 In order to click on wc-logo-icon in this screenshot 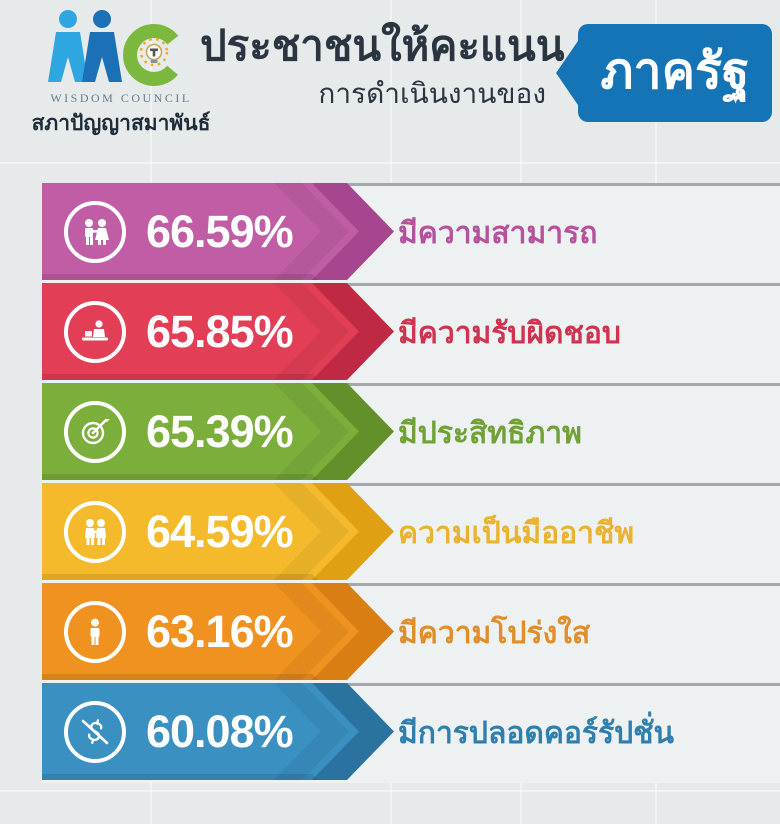, I will do `click(116, 48)`.